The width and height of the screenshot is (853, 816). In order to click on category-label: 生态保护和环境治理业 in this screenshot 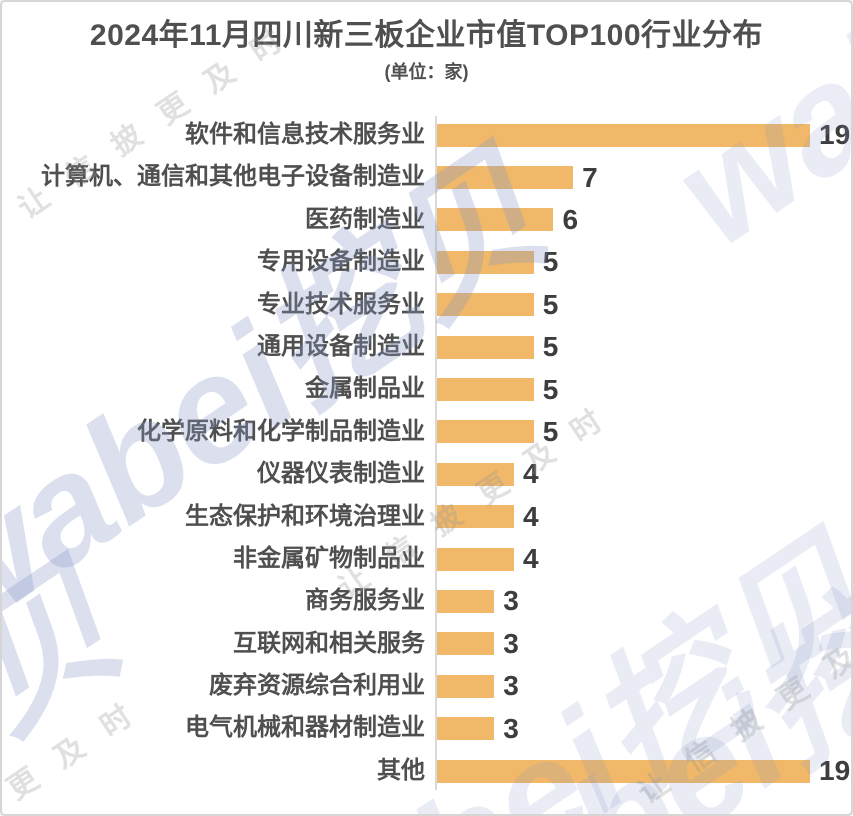, I will do `click(305, 516)`.